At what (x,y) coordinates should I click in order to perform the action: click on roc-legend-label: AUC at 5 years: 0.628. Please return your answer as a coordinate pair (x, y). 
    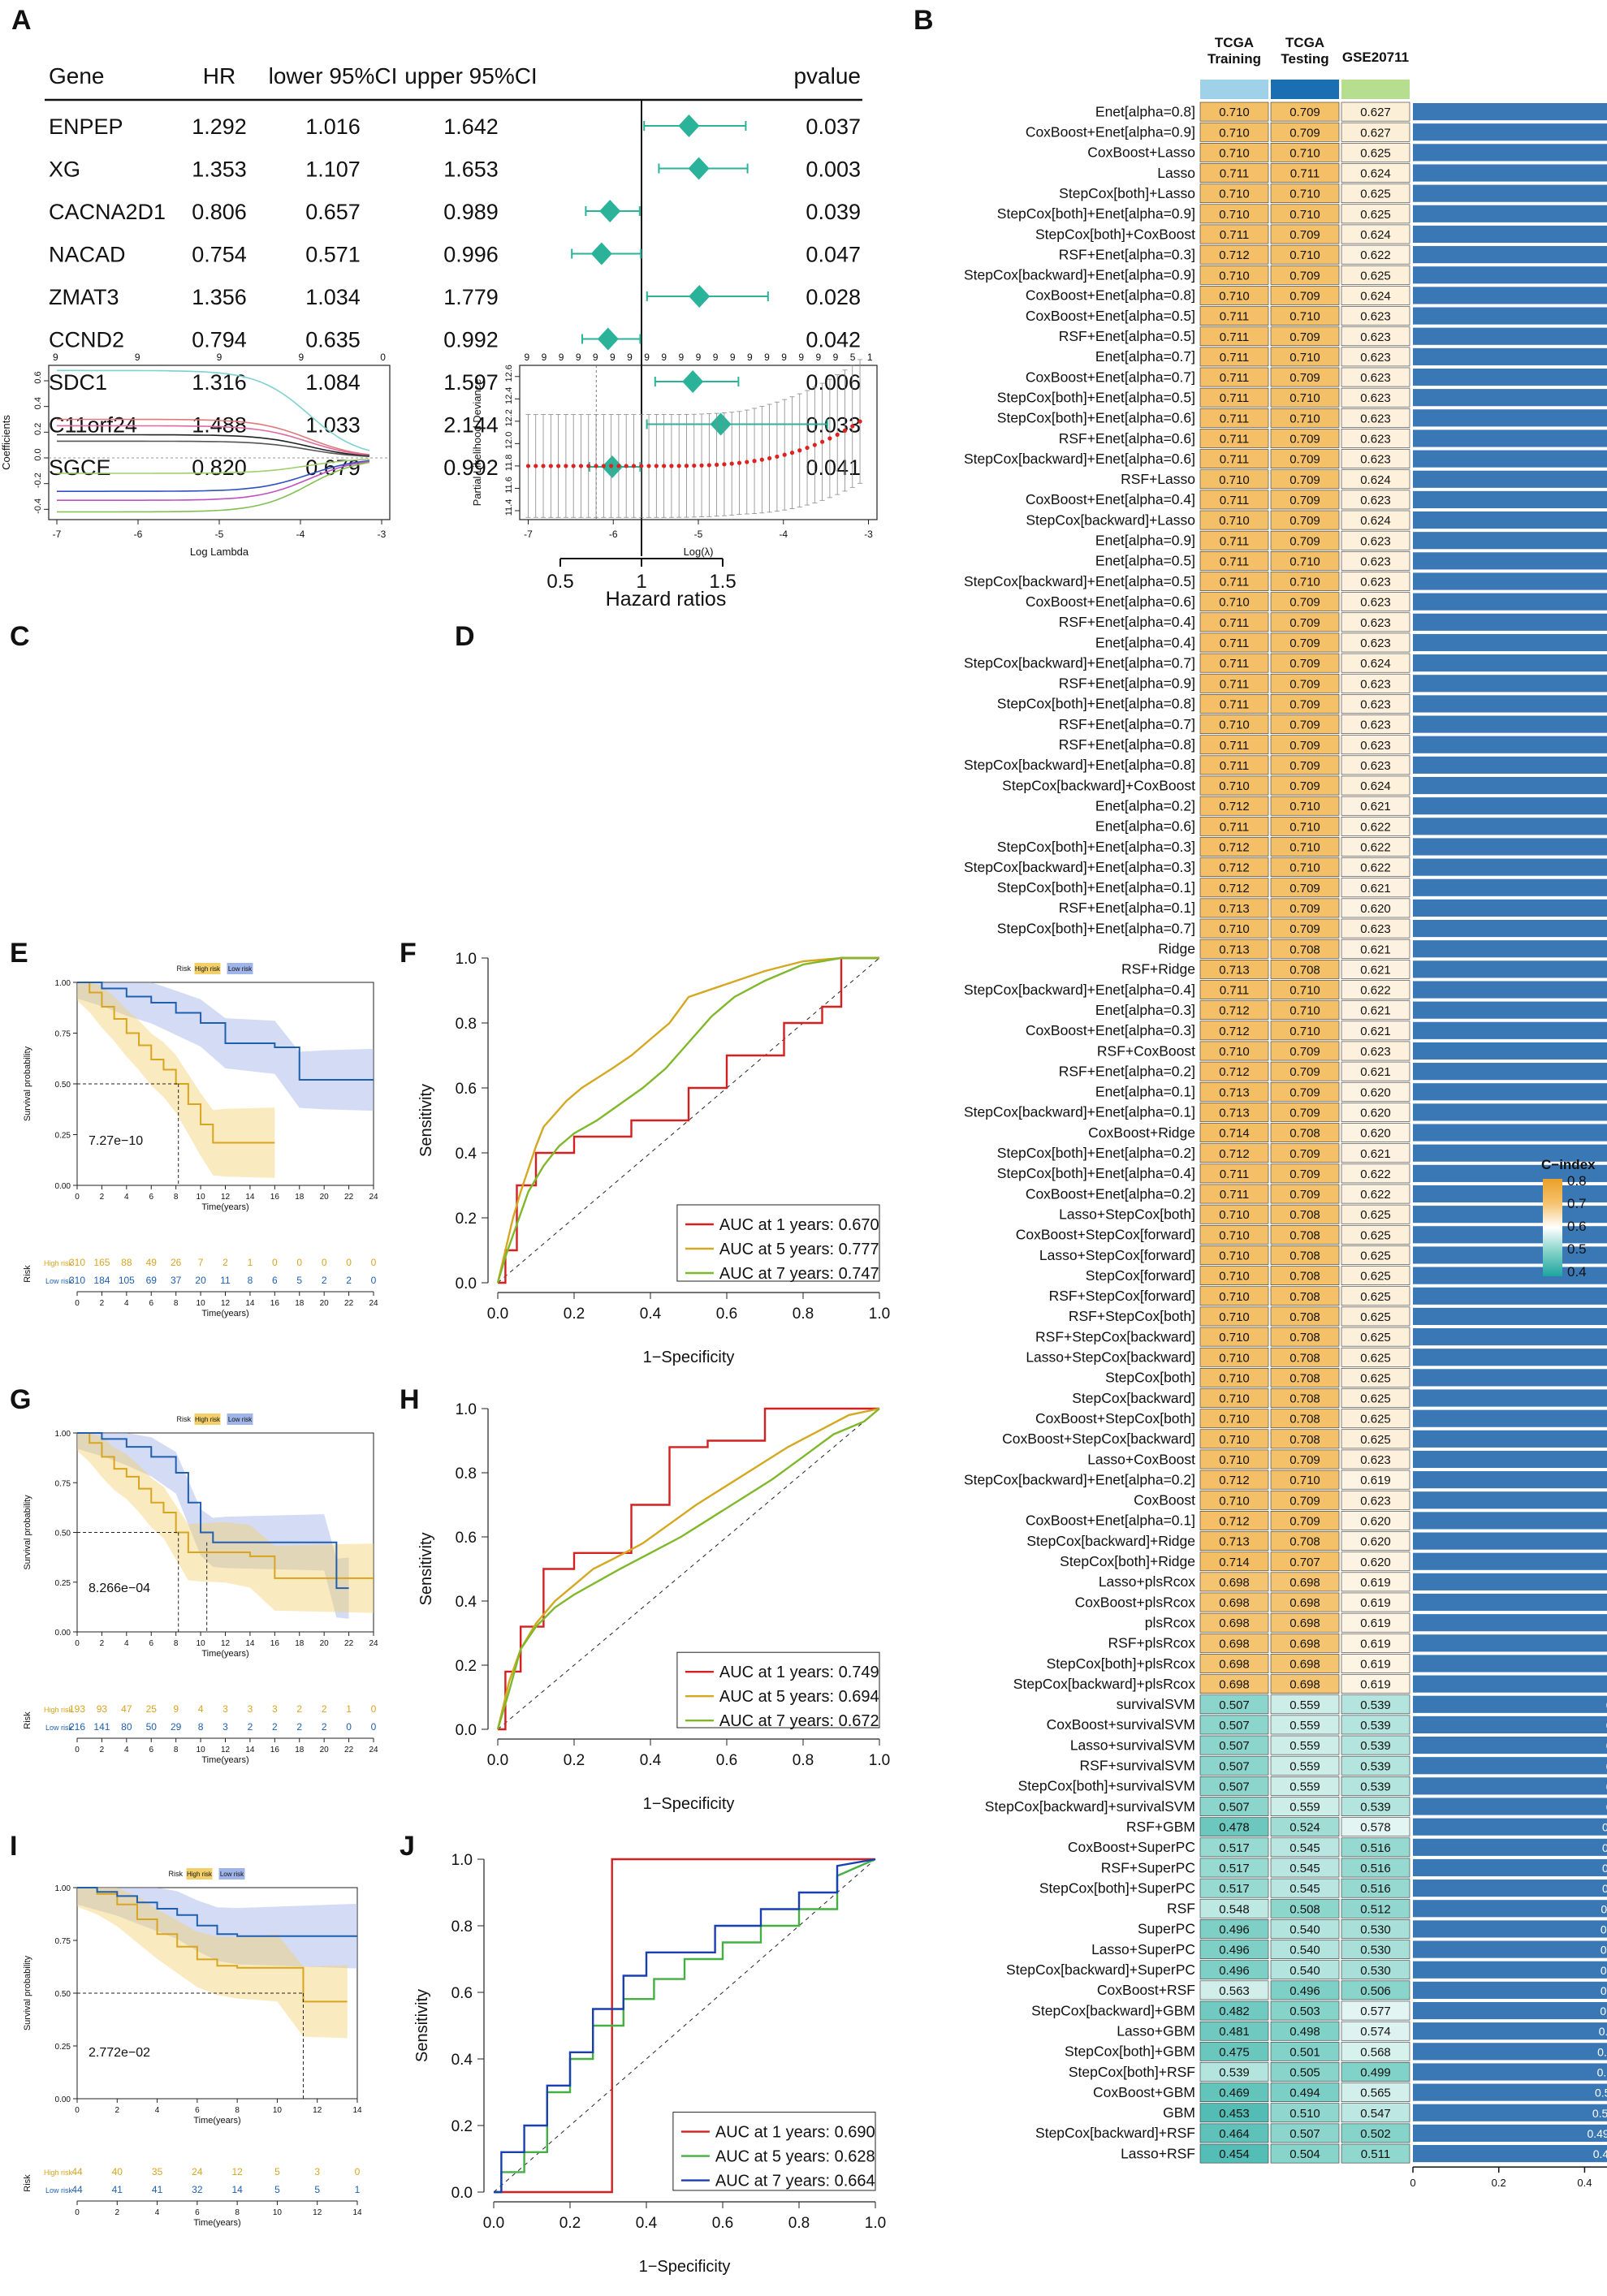
    Looking at the image, I should click on (795, 2157).